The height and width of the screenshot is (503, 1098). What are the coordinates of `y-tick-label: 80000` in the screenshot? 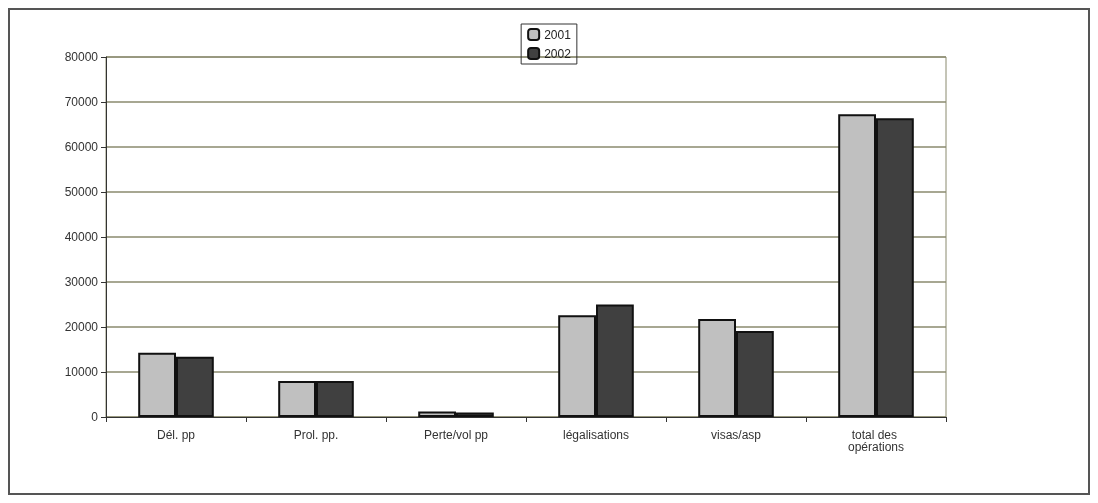 It's located at (81, 57).